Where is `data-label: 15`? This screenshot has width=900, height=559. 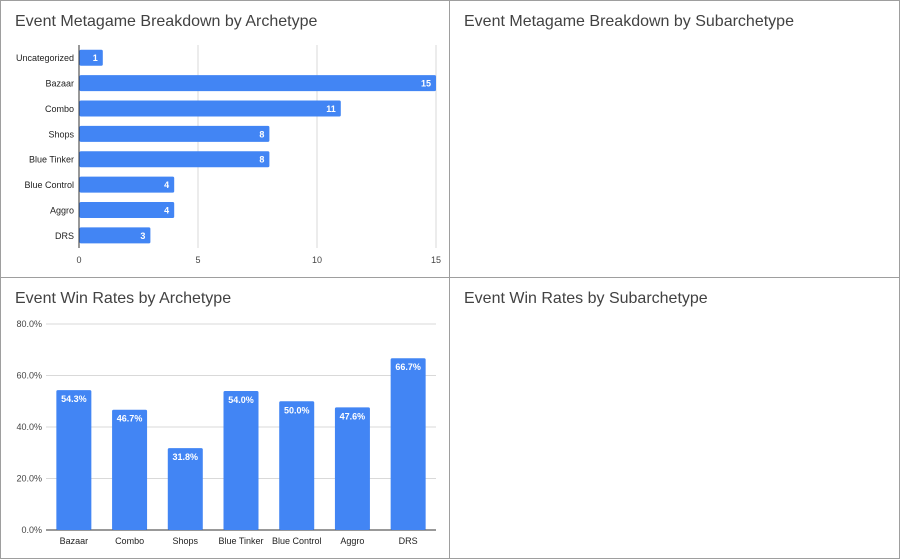 data-label: 15 is located at coordinates (426, 84).